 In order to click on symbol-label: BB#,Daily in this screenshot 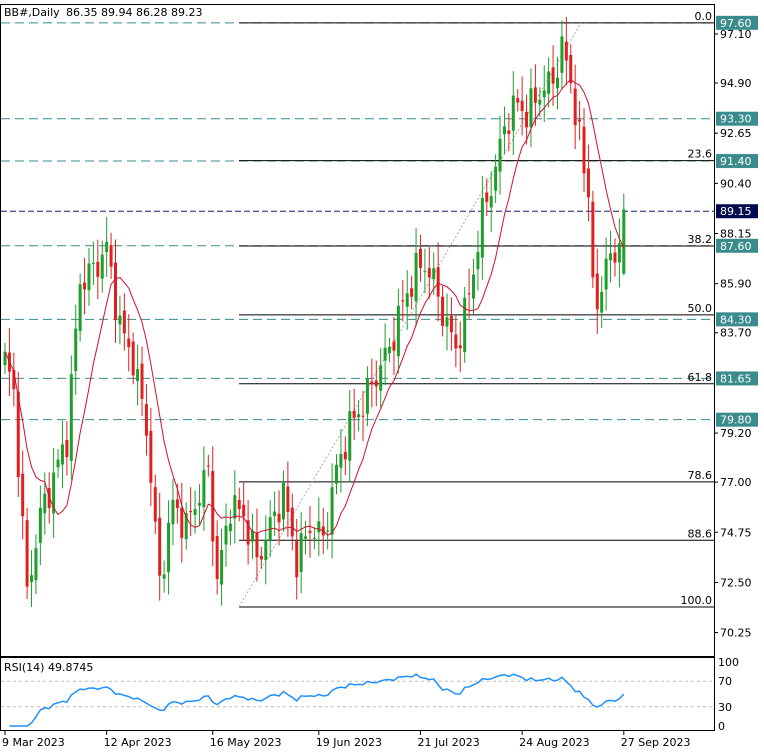, I will do `click(32, 12)`.